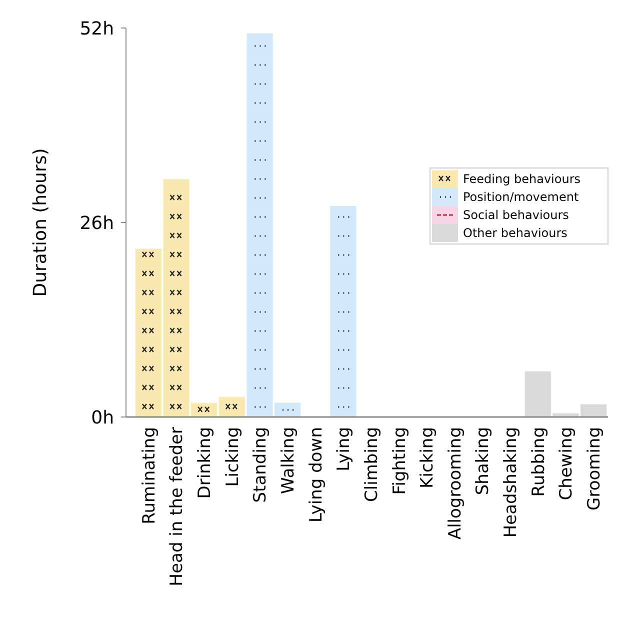 Image resolution: width=624 pixels, height=630 pixels. Describe the element at coordinates (260, 465) in the screenshot. I see `x-tick-label: Standing` at that location.